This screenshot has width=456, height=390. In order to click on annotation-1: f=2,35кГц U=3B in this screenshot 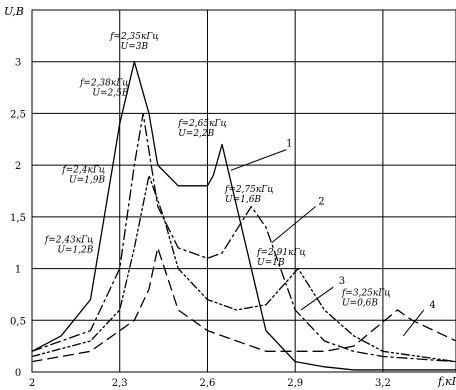, I will do `click(134, 42)`.